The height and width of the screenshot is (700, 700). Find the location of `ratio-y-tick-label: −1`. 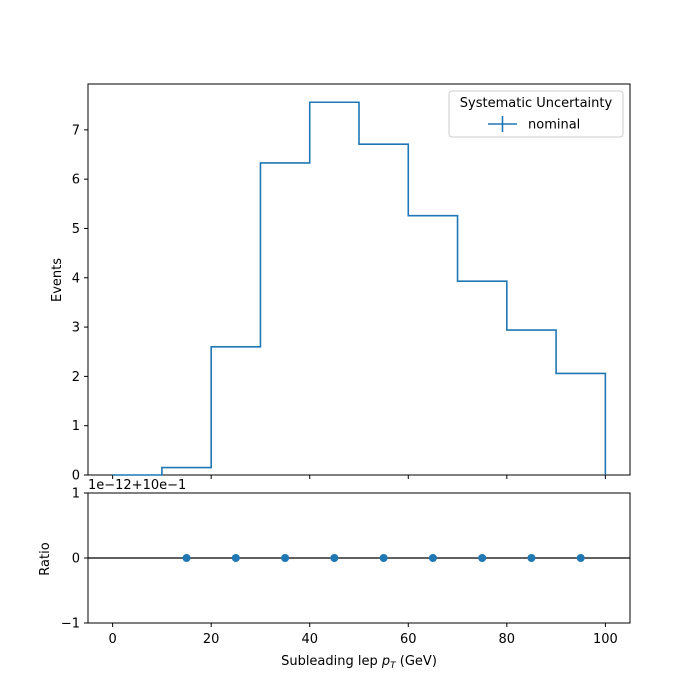

ratio-y-tick-label: −1 is located at coordinates (70, 624).